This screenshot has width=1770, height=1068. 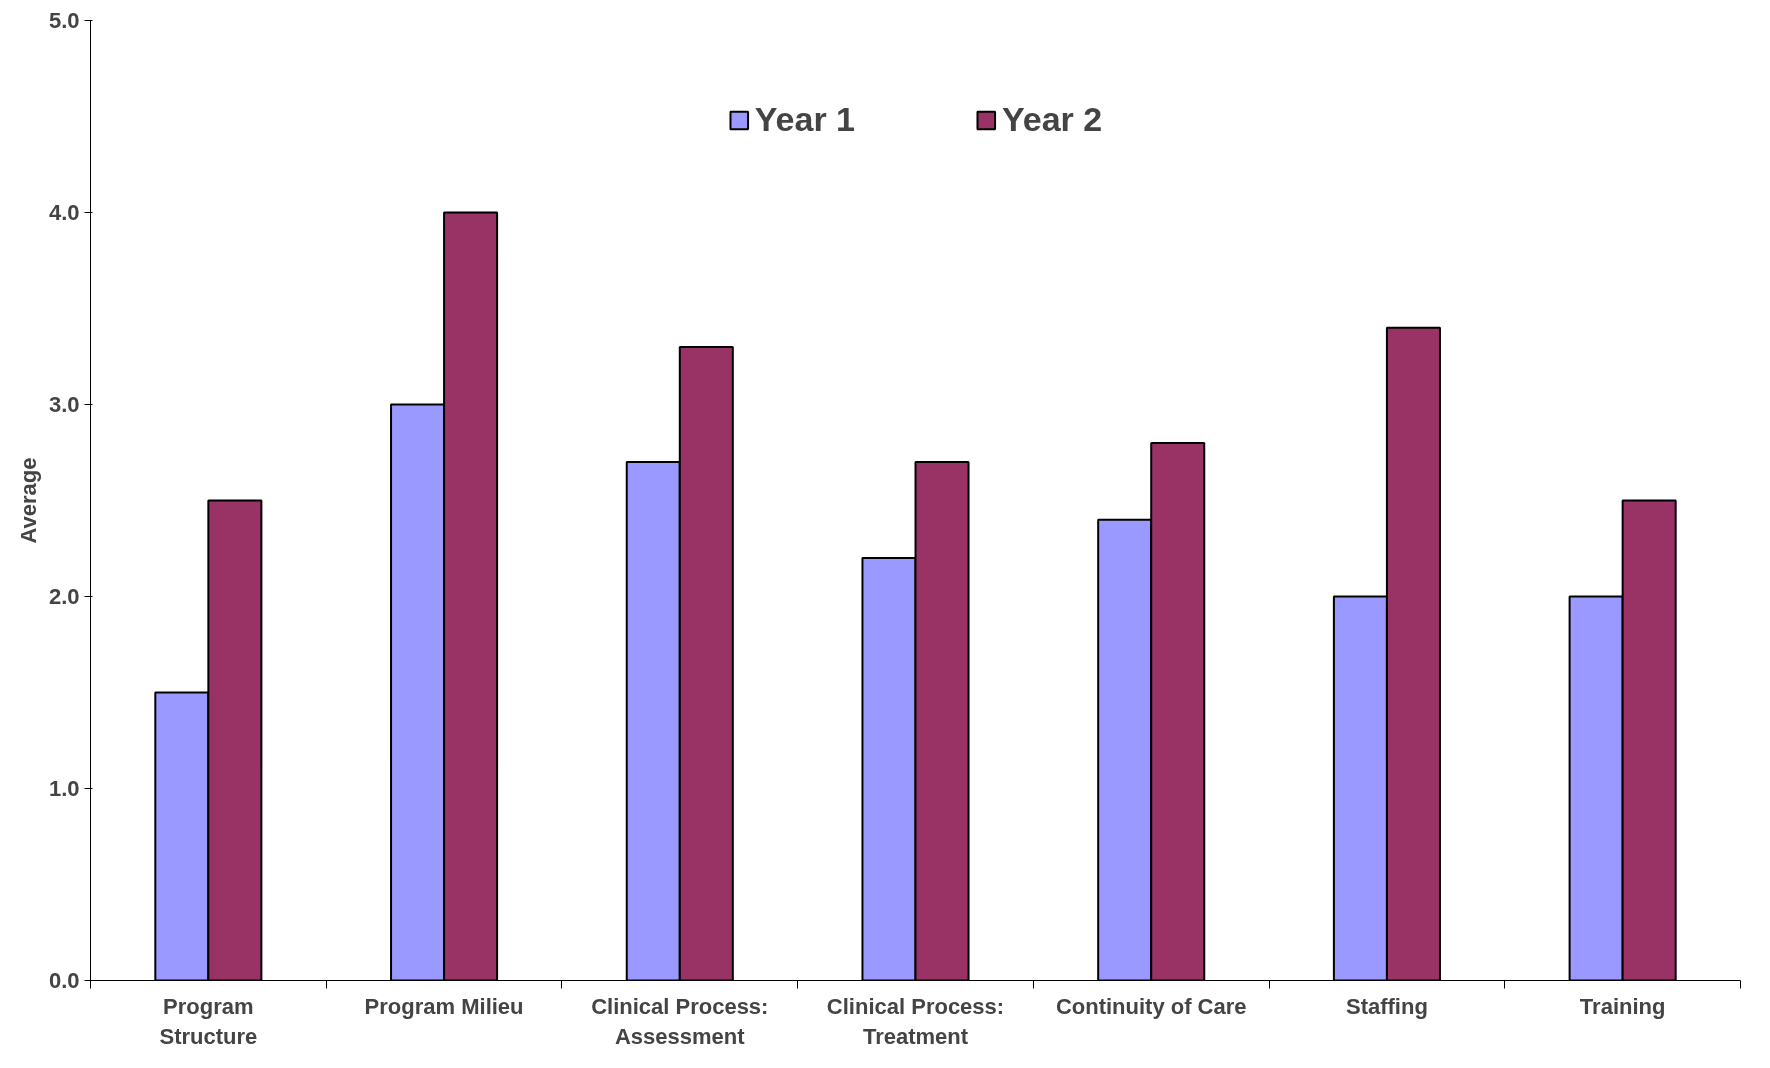 I want to click on y-axis-title: Average, so click(x=28, y=500).